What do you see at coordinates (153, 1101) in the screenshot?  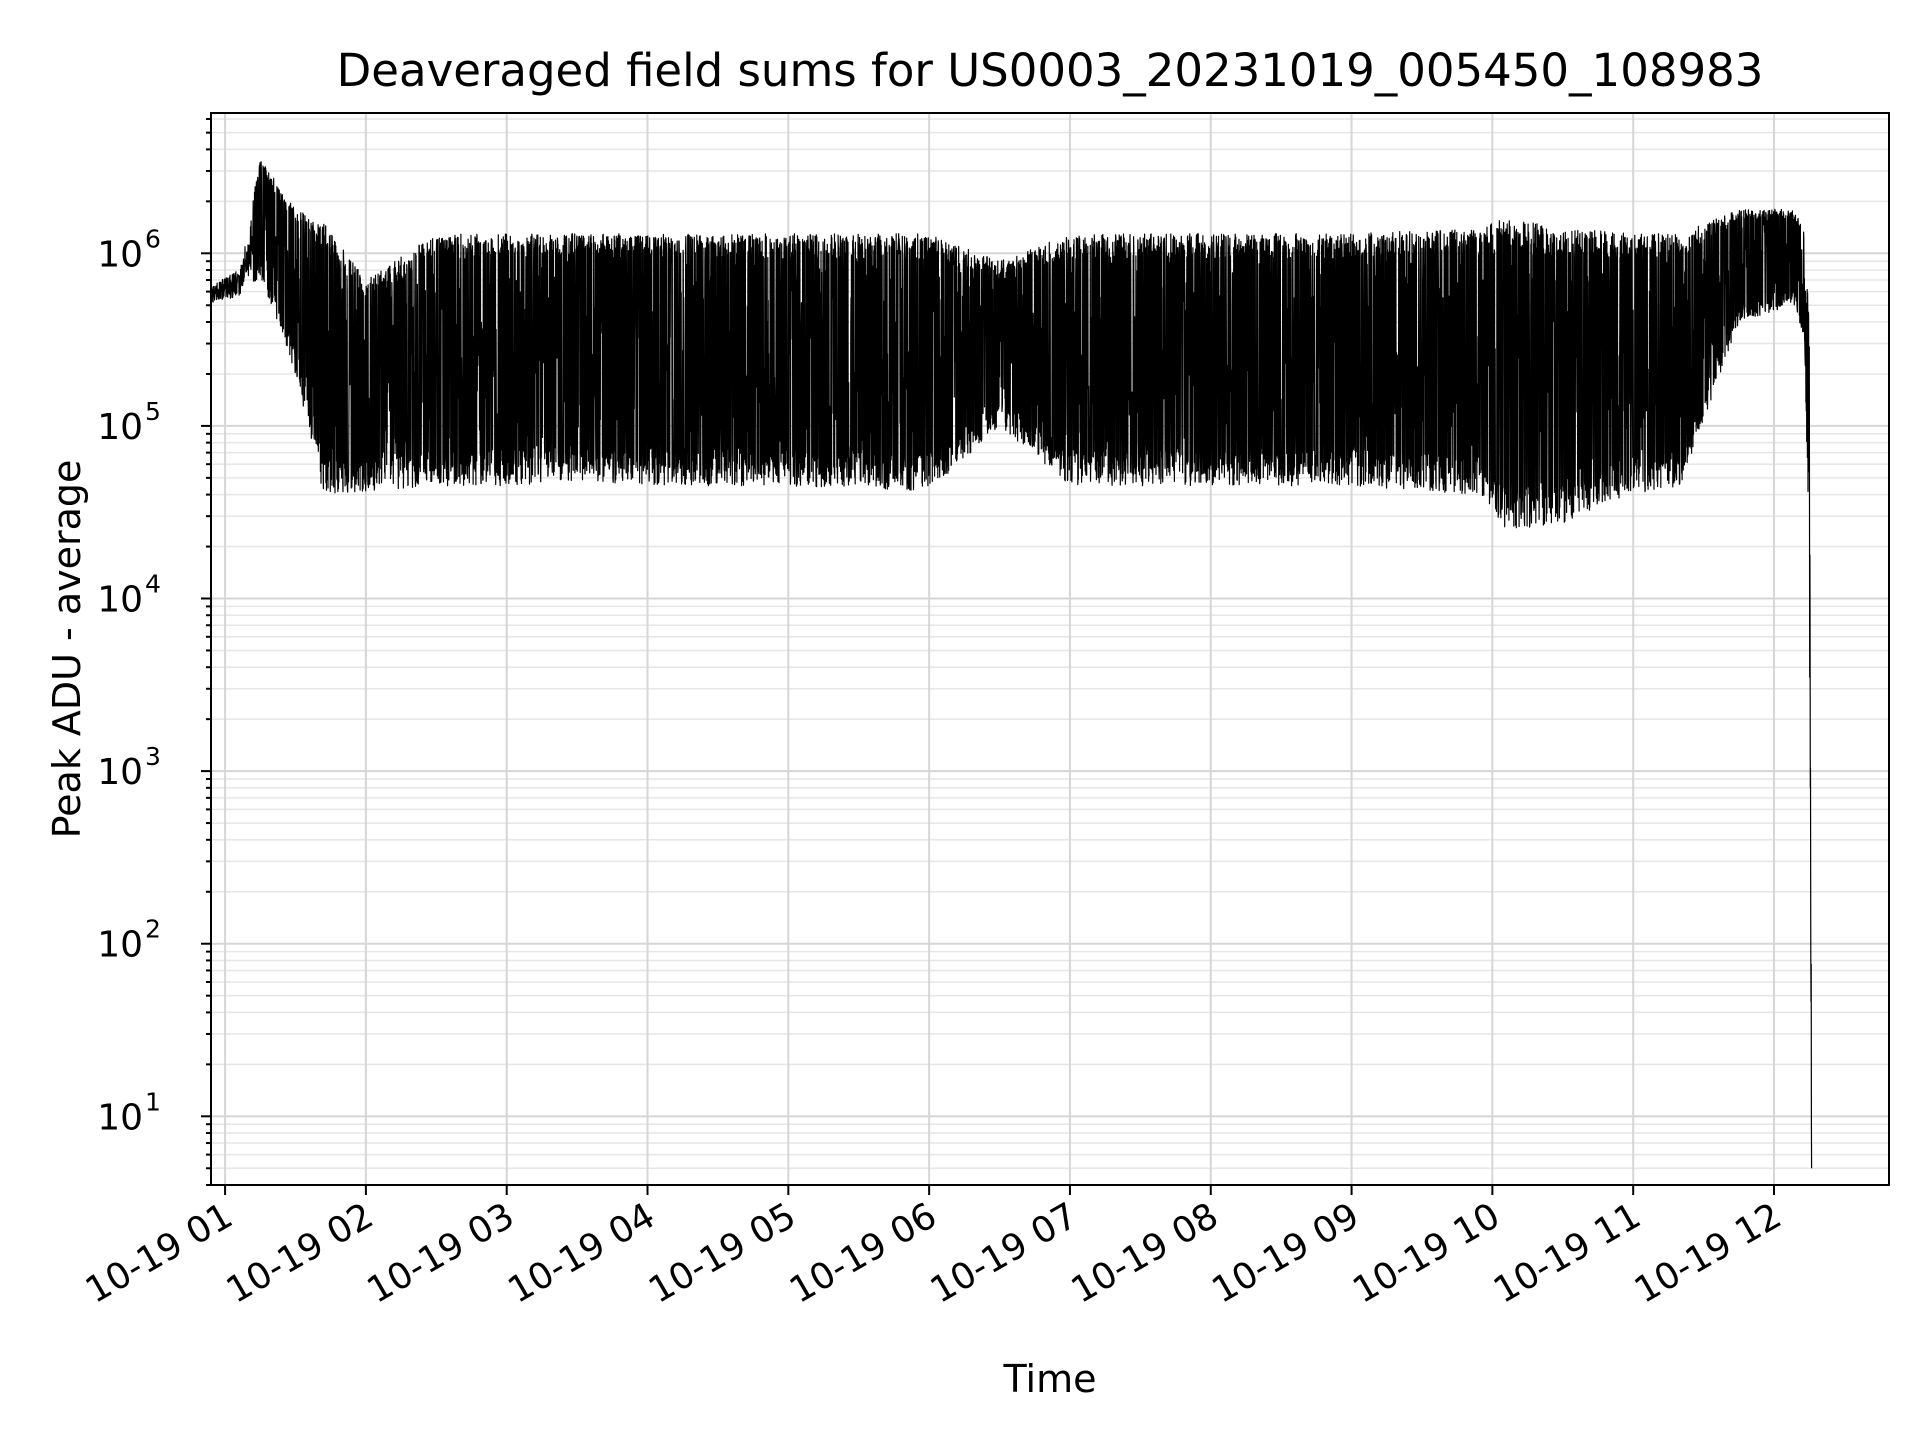 I see `y-tick-exponent: 1` at bounding box center [153, 1101].